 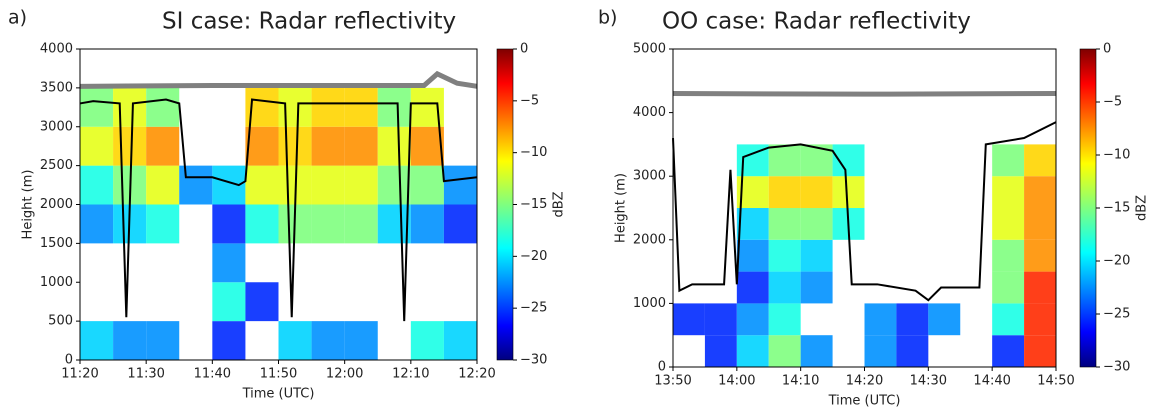 What do you see at coordinates (1116, 367) in the screenshot?
I see `colorbar-tick-label: −30` at bounding box center [1116, 367].